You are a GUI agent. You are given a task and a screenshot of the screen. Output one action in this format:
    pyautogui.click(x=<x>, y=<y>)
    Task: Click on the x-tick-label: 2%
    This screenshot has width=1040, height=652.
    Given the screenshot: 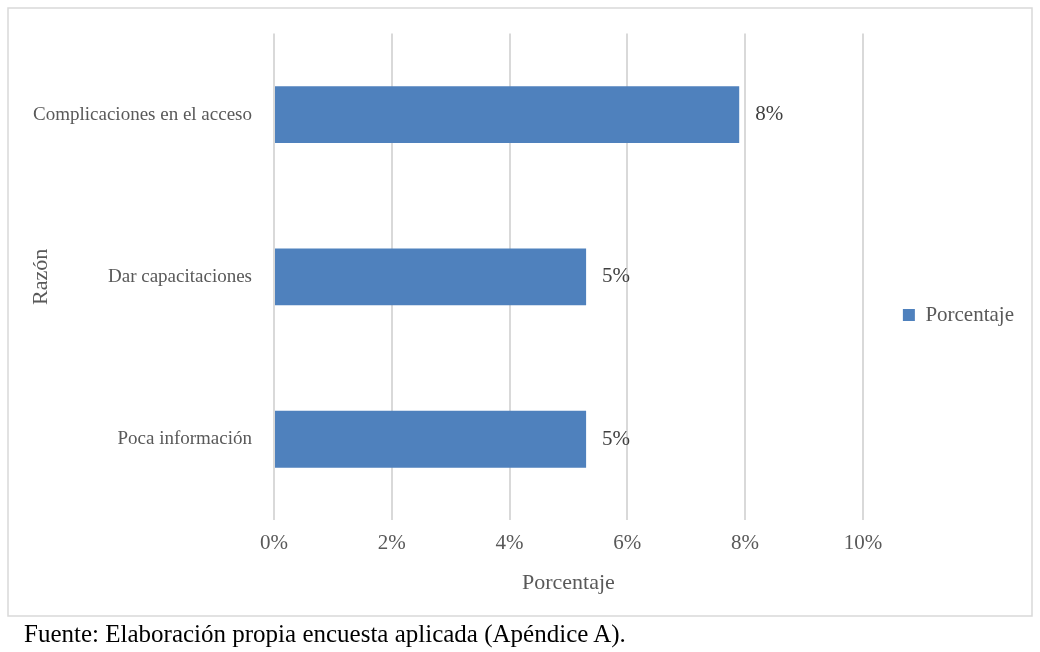 What is the action you would take?
    pyautogui.click(x=391, y=541)
    